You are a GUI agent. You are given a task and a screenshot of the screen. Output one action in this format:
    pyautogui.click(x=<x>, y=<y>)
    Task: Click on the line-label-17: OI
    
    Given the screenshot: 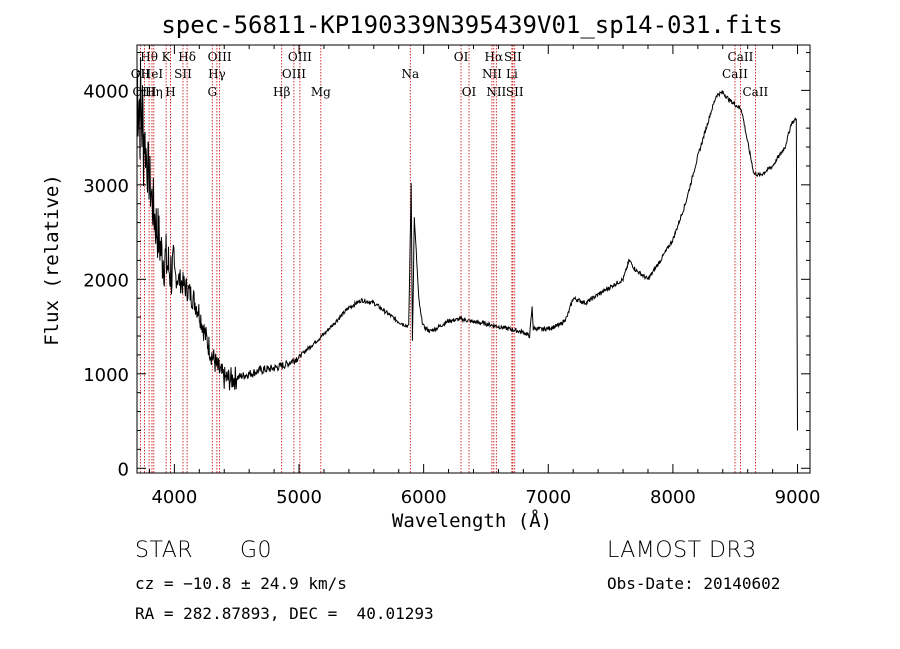 What is the action you would take?
    pyautogui.click(x=461, y=57)
    